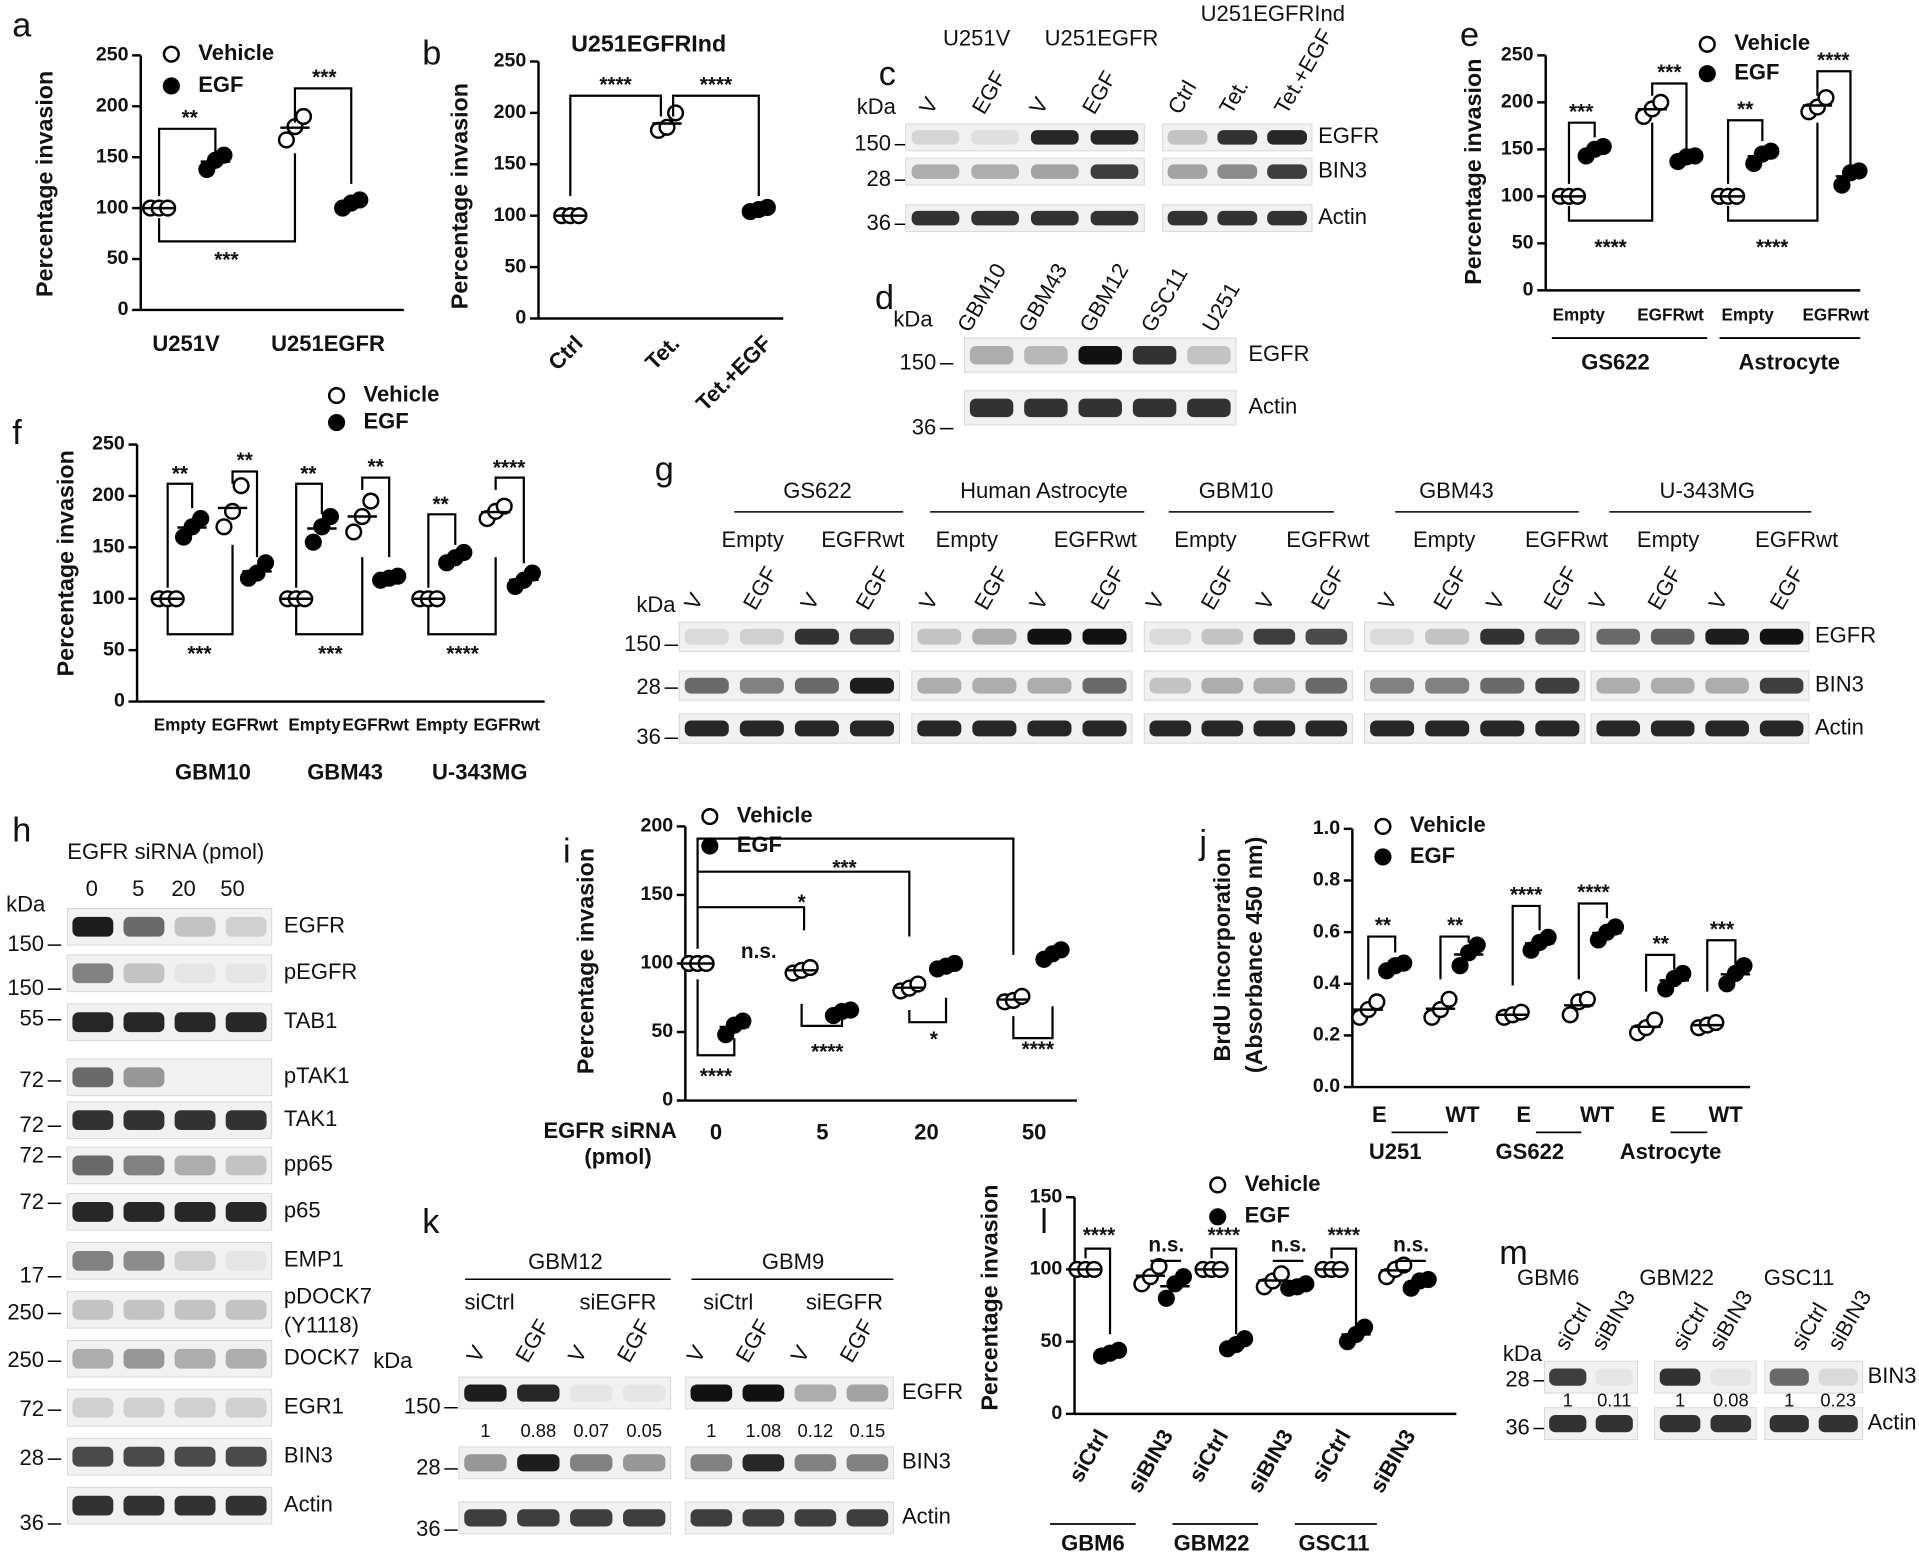 The height and width of the screenshot is (1561, 1919). What do you see at coordinates (1548, 1277) in the screenshot?
I see `group-label: GBM6` at bounding box center [1548, 1277].